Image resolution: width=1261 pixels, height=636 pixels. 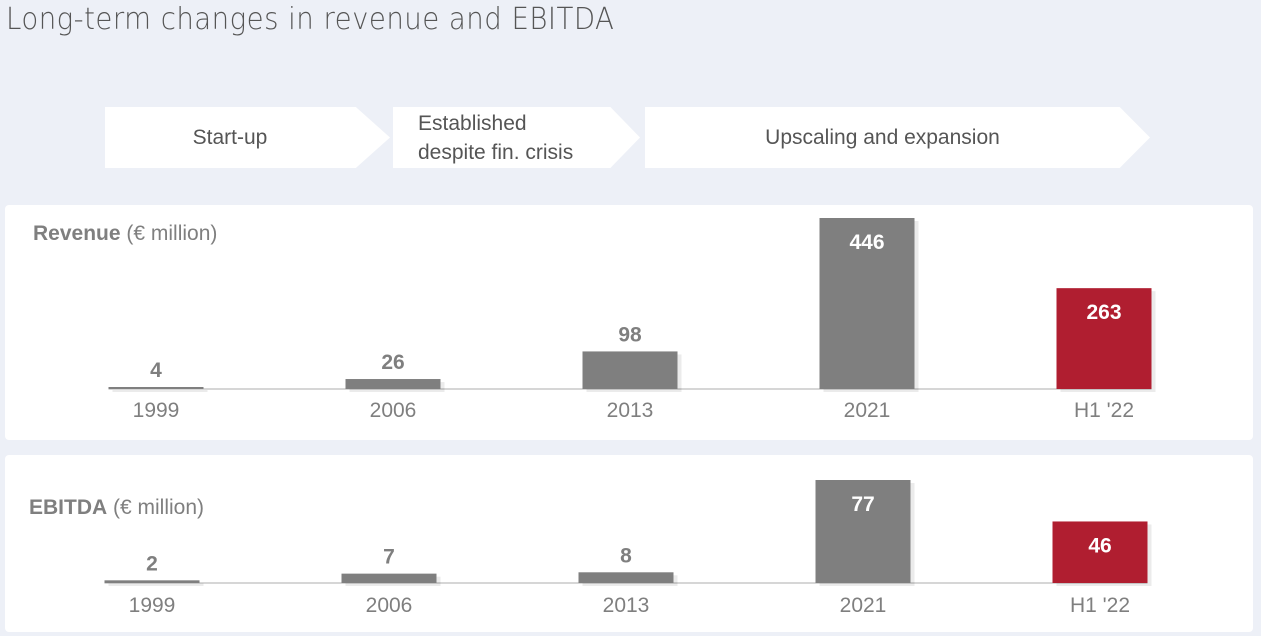 What do you see at coordinates (156, 370) in the screenshot?
I see `data-label: 4` at bounding box center [156, 370].